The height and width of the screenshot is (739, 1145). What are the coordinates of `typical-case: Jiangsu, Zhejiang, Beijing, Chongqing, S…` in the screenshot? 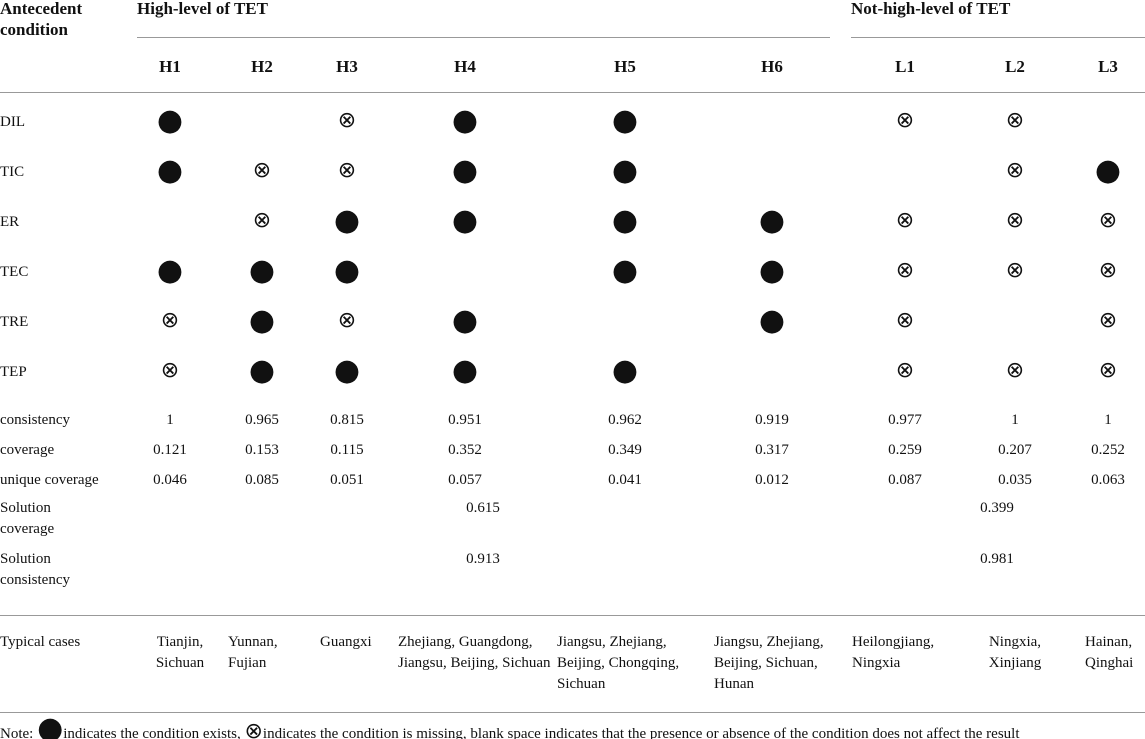 It's located at (618, 663).